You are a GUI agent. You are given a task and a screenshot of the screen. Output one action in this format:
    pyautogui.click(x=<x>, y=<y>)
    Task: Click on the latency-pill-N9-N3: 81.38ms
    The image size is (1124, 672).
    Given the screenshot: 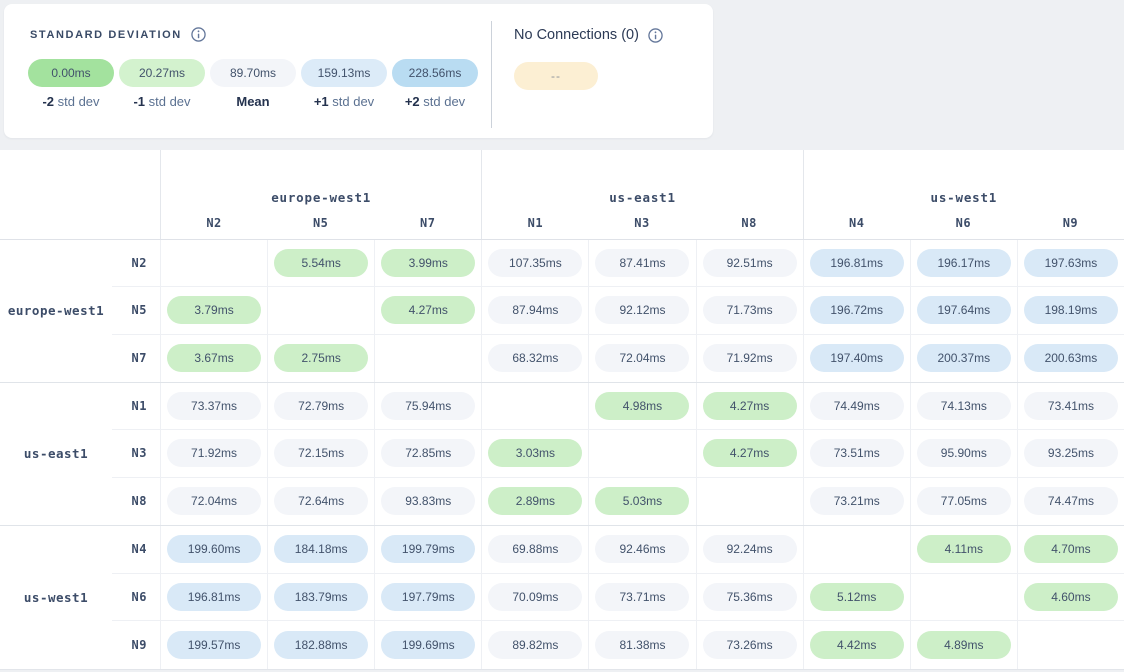 What is the action you would take?
    pyautogui.click(x=642, y=645)
    